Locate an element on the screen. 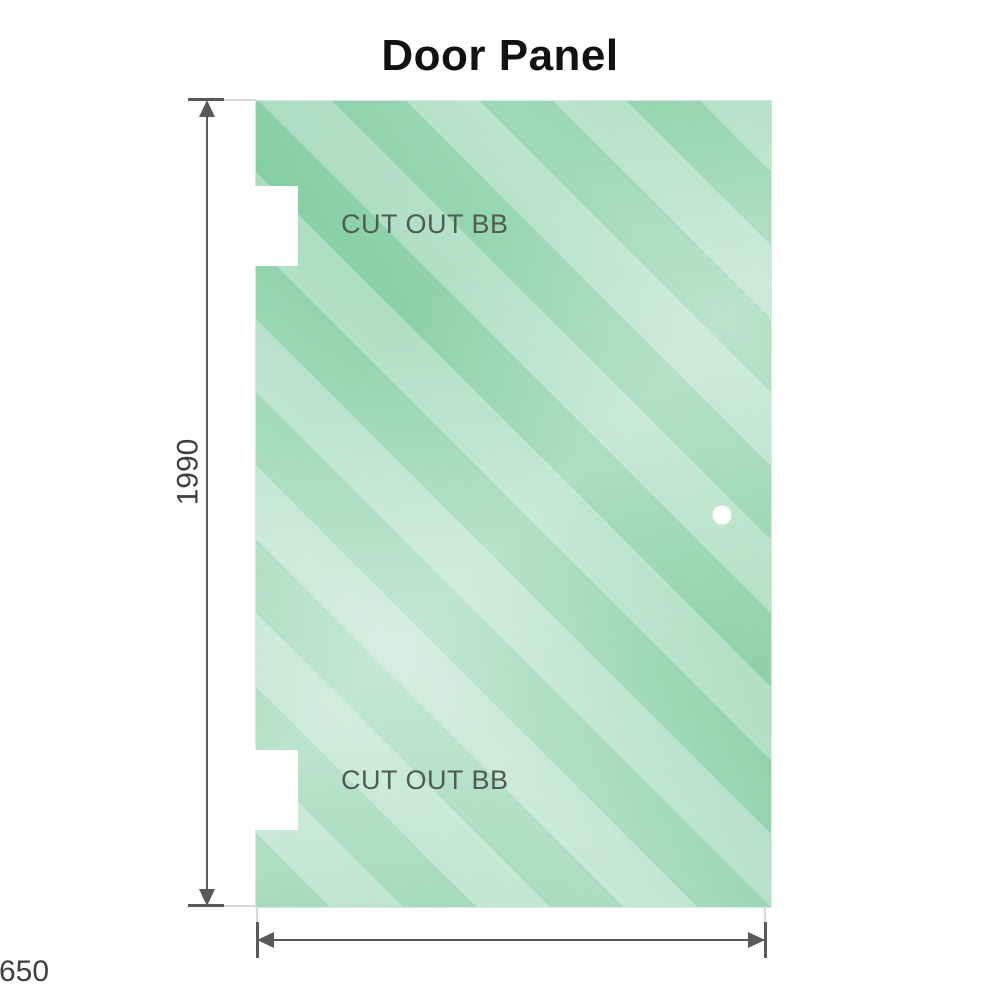  height-extension-line-bottom is located at coordinates (240, 906).